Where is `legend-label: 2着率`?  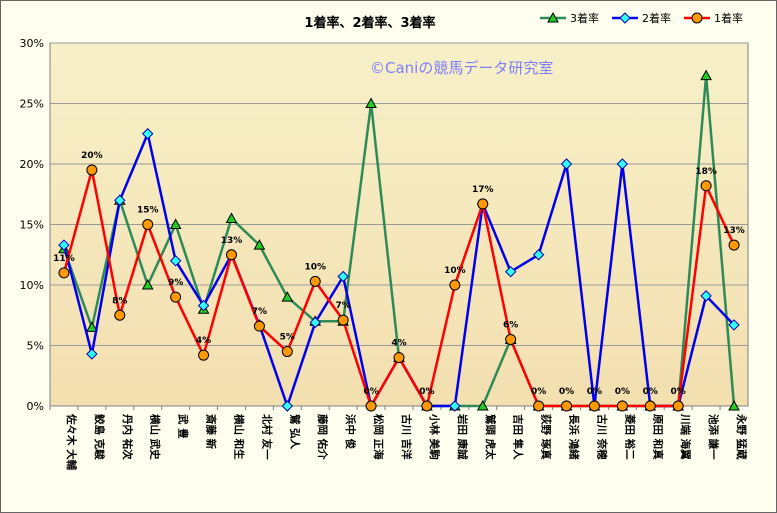
legend-label: 2着率 is located at coordinates (656, 18).